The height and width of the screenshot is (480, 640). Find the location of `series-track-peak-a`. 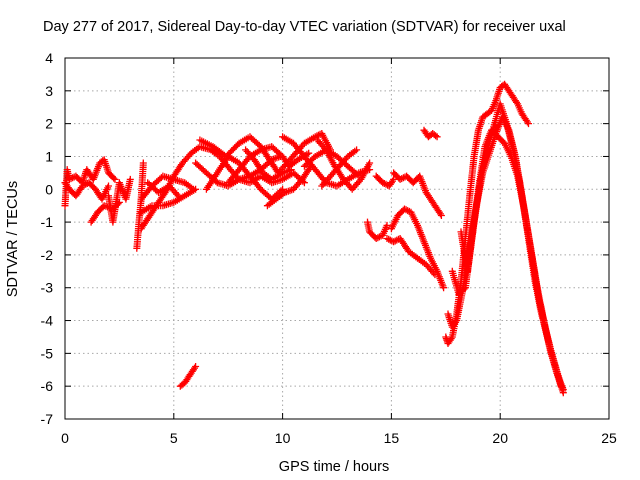

series-track-peak-a is located at coordinates (487, 213).